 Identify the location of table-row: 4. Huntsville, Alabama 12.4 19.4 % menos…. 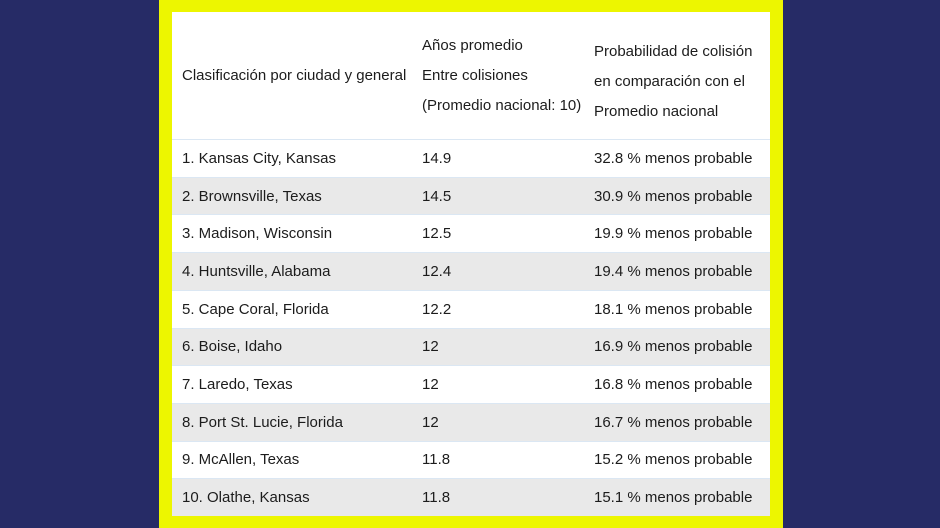
(471, 271).